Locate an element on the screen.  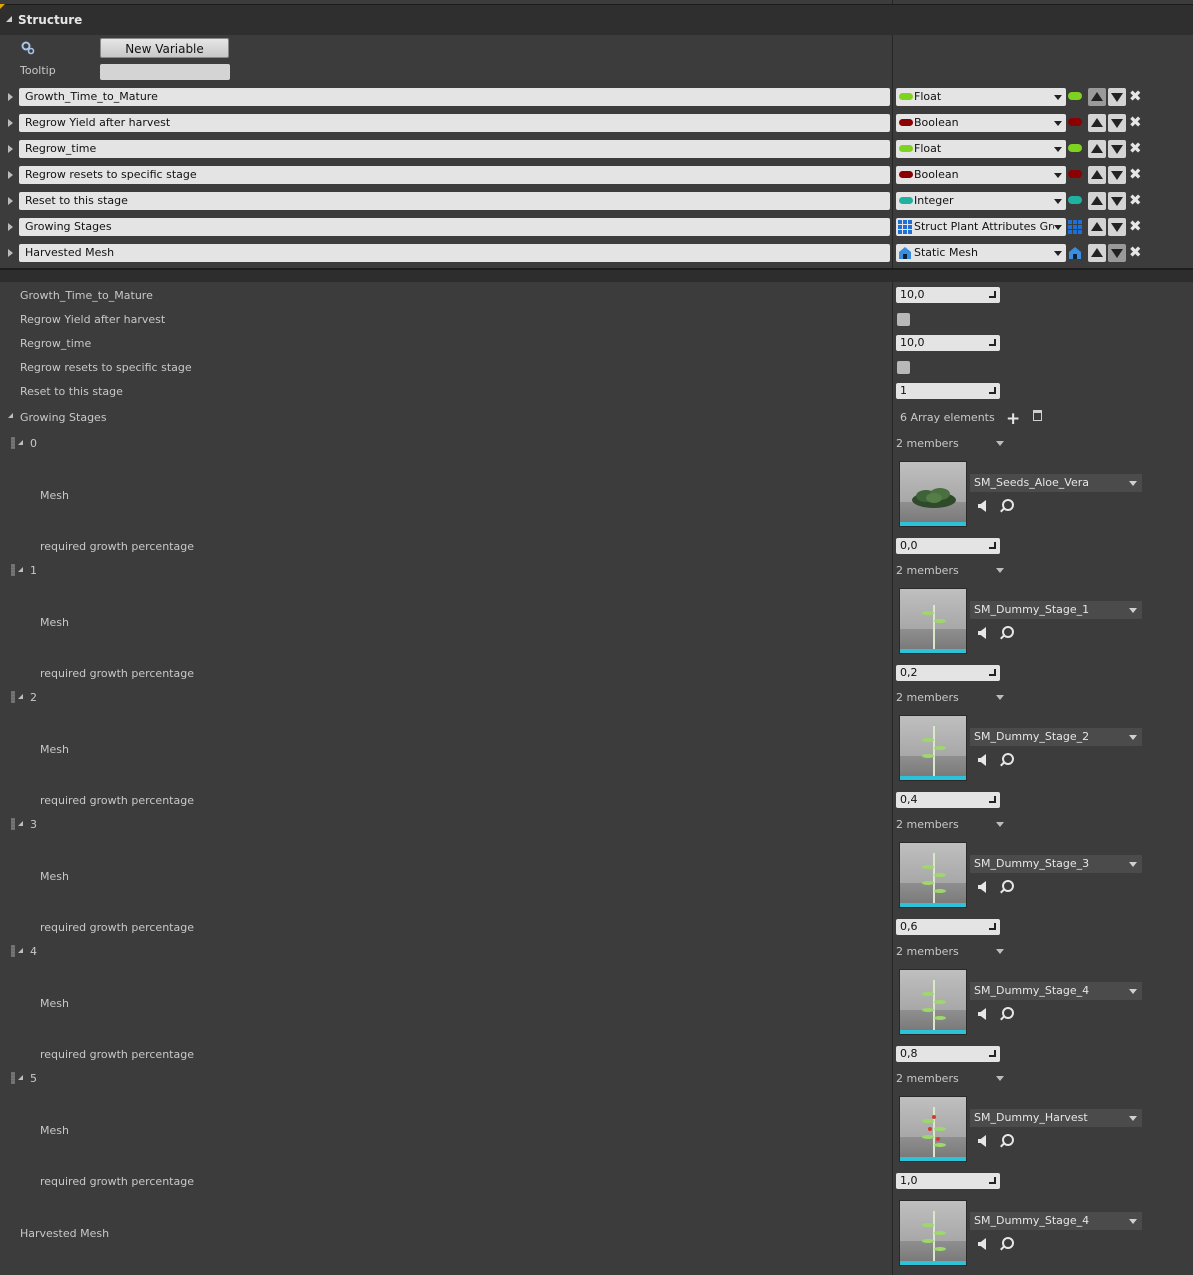
variable-name-field: Regrow resets to specific stage is located at coordinates (454, 175).